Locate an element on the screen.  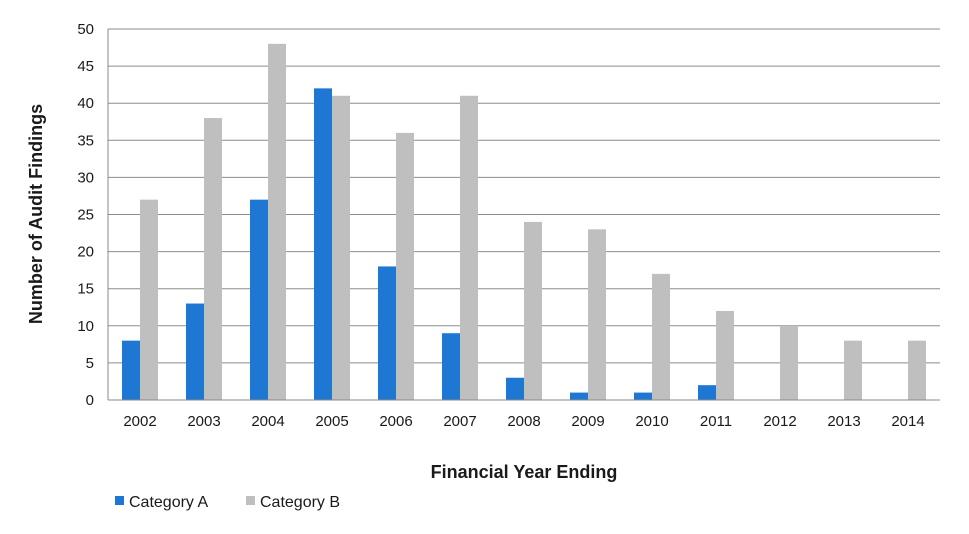
x-tick-label: 2005 is located at coordinates (331, 421).